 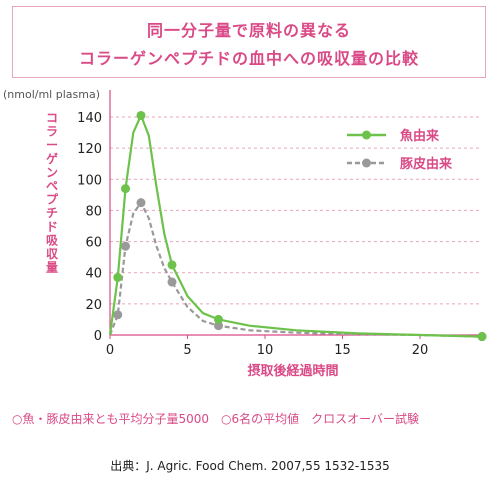 What do you see at coordinates (187, 350) in the screenshot?
I see `x-tick-label: 5` at bounding box center [187, 350].